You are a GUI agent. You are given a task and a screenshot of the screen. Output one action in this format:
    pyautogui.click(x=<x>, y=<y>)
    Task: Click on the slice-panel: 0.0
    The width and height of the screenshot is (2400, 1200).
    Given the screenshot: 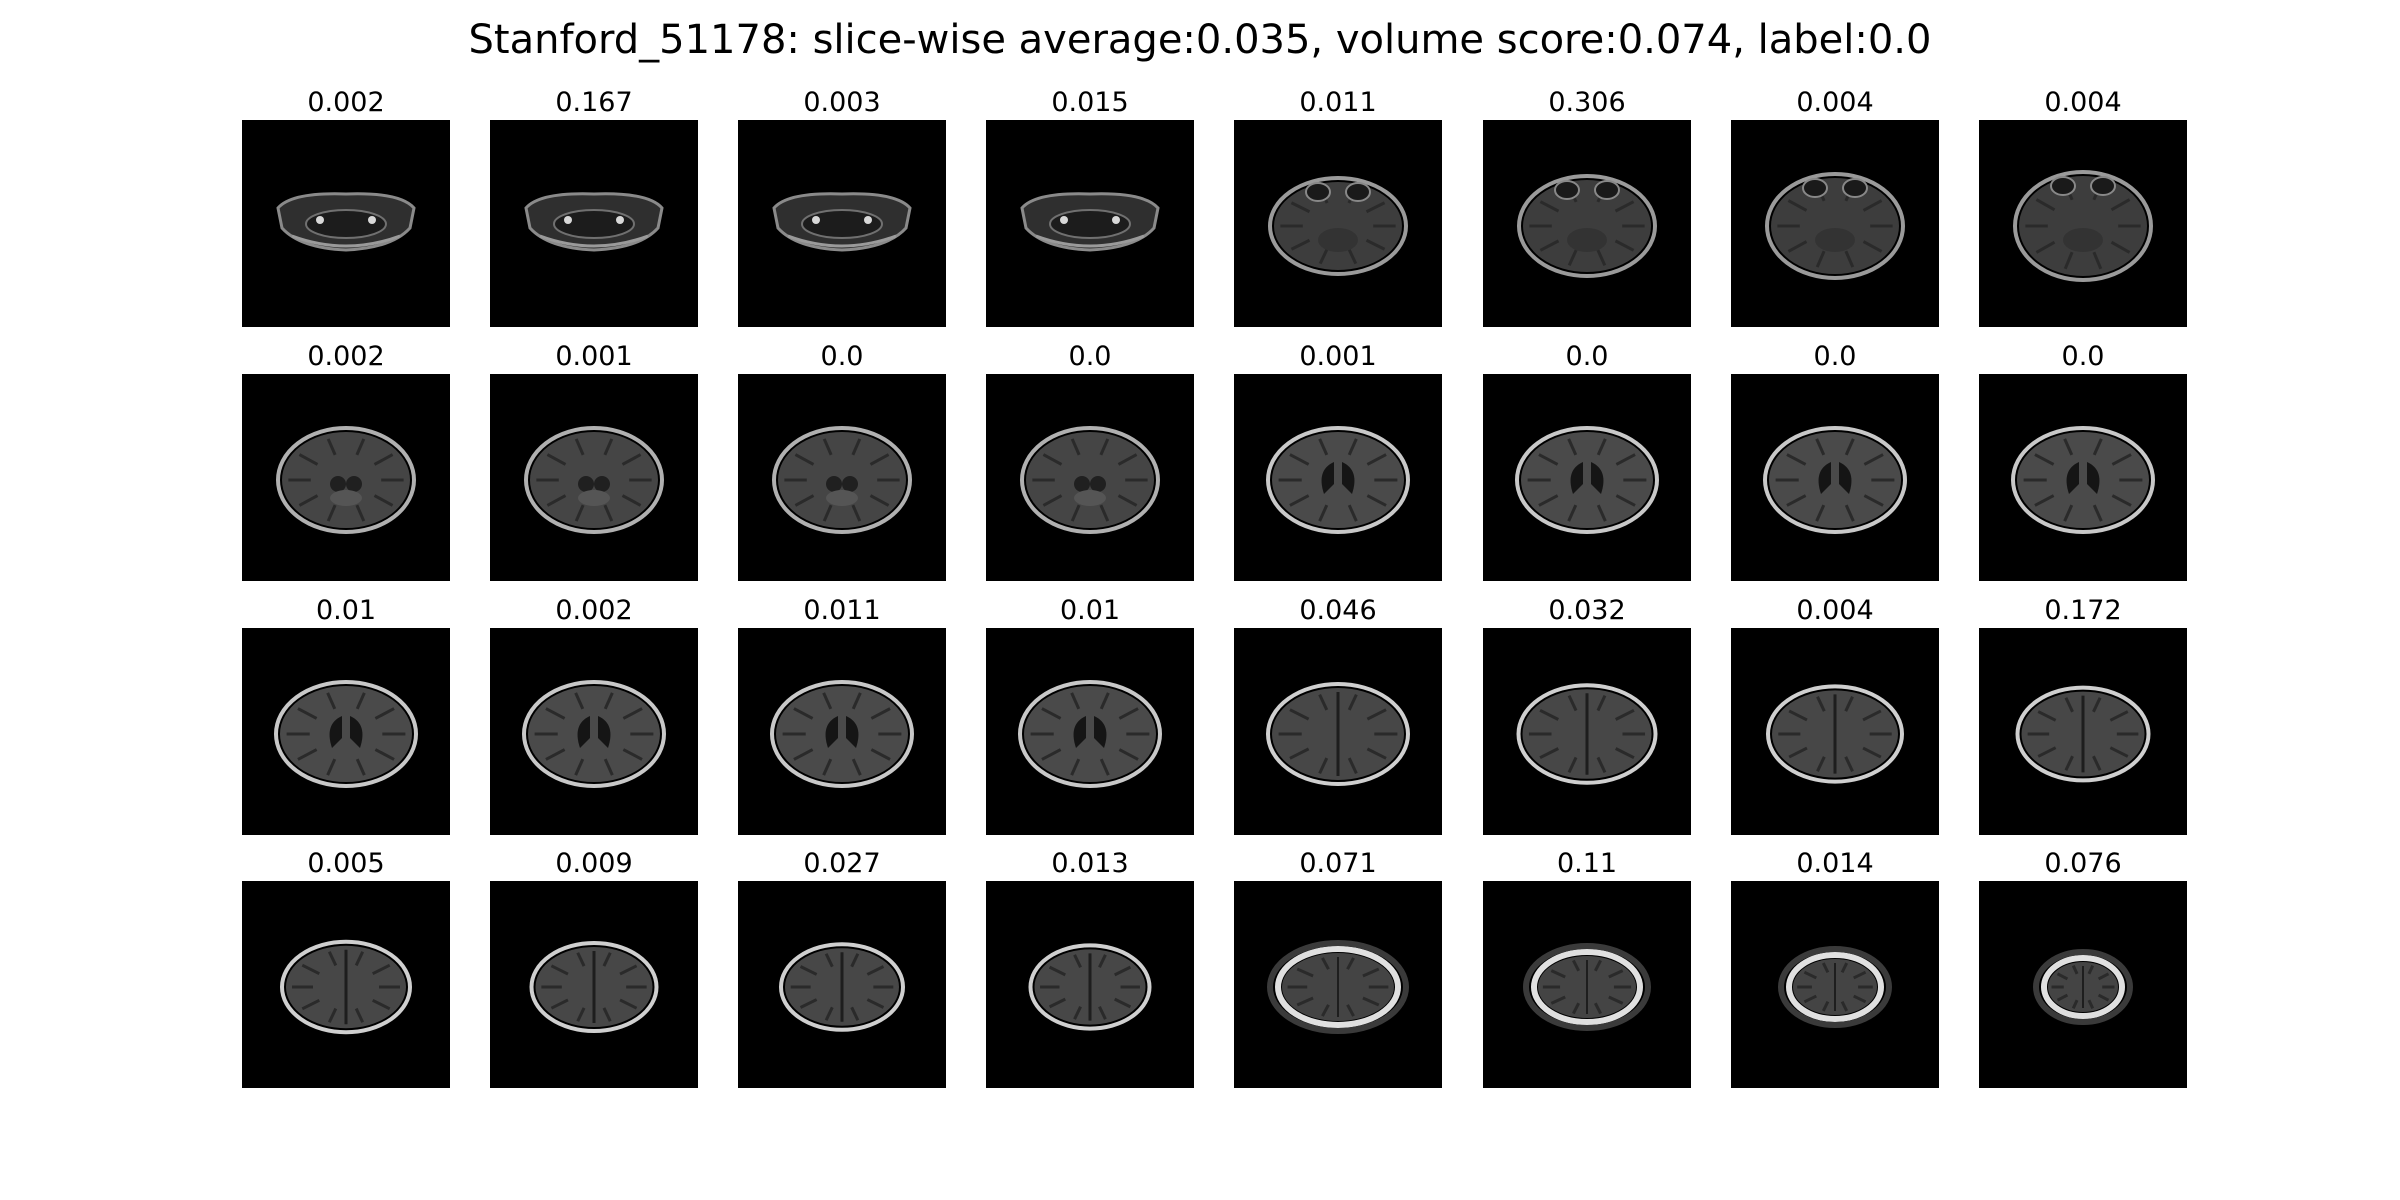 What is the action you would take?
    pyautogui.click(x=1090, y=460)
    